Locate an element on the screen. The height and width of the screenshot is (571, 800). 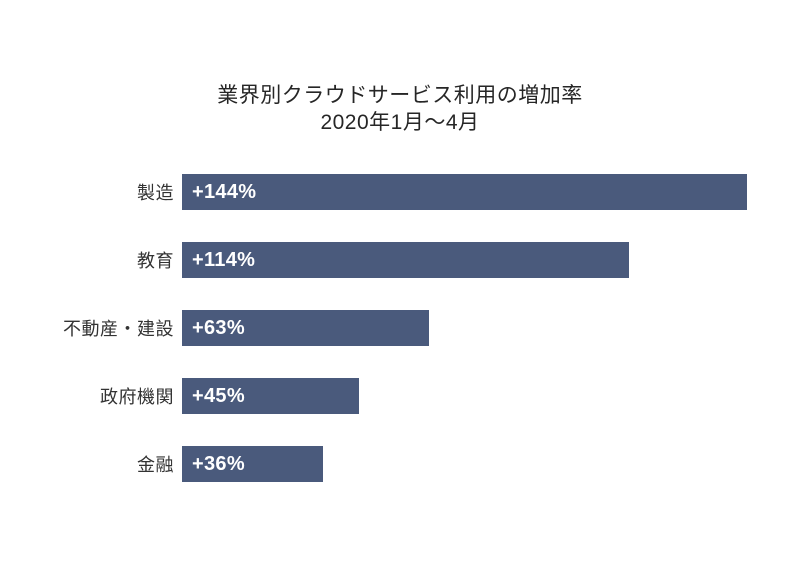
bar-row: 製造 +144% is located at coordinates (400, 192).